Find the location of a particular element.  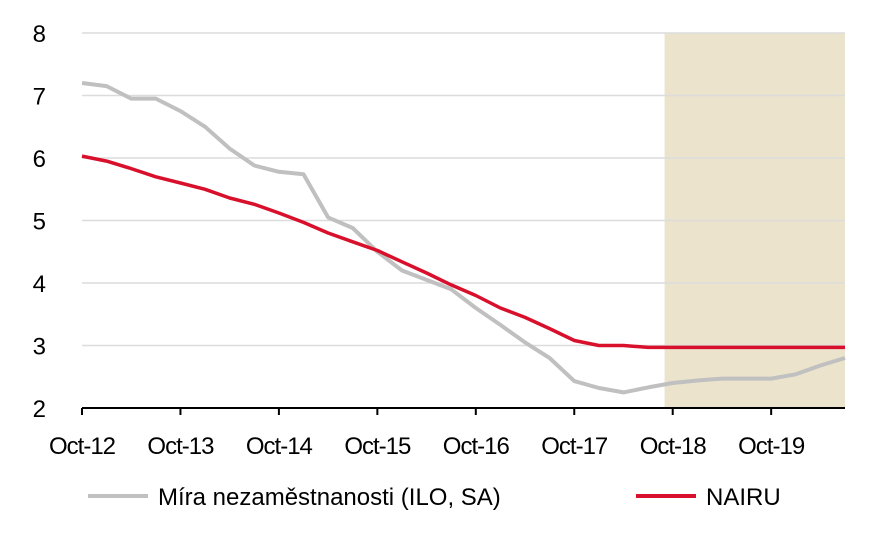

y-tick-label: 2 is located at coordinates (39, 409).